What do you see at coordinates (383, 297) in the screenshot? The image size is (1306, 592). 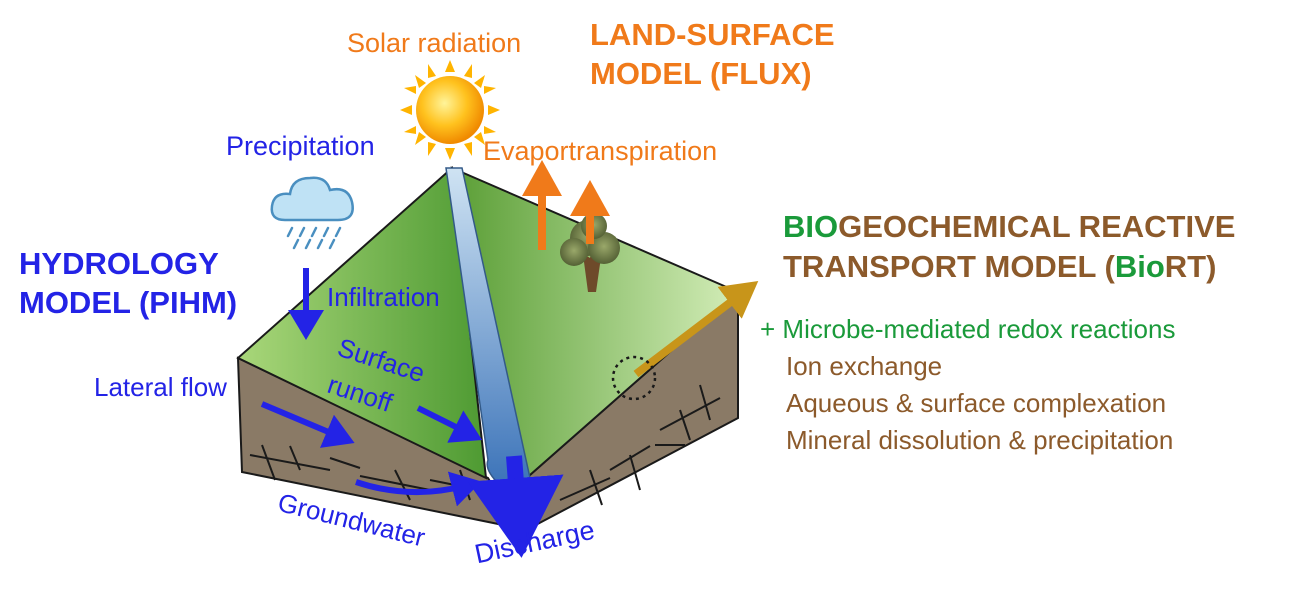 I see `infiltration-label: Infiltration` at bounding box center [383, 297].